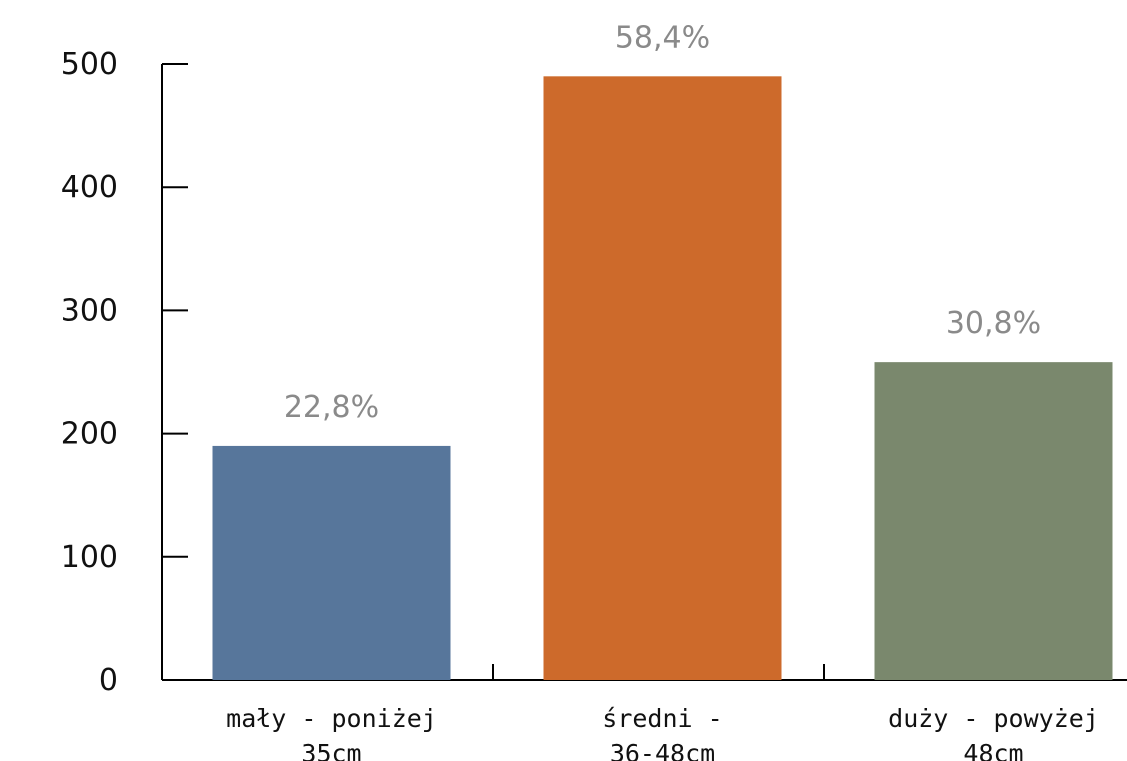 The image size is (1127, 761). What do you see at coordinates (993, 718) in the screenshot?
I see `category-label: duży - powyżej` at bounding box center [993, 718].